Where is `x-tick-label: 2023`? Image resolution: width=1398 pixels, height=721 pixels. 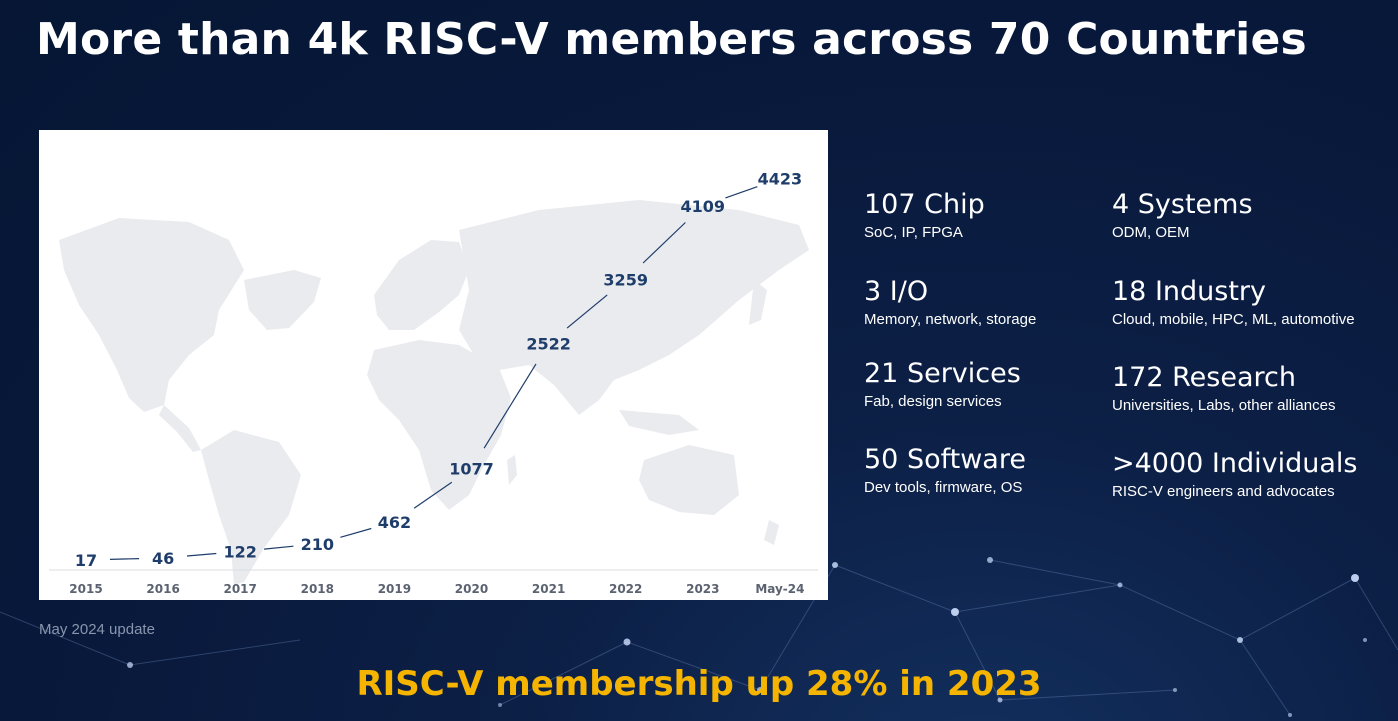 x-tick-label: 2023 is located at coordinates (702, 589).